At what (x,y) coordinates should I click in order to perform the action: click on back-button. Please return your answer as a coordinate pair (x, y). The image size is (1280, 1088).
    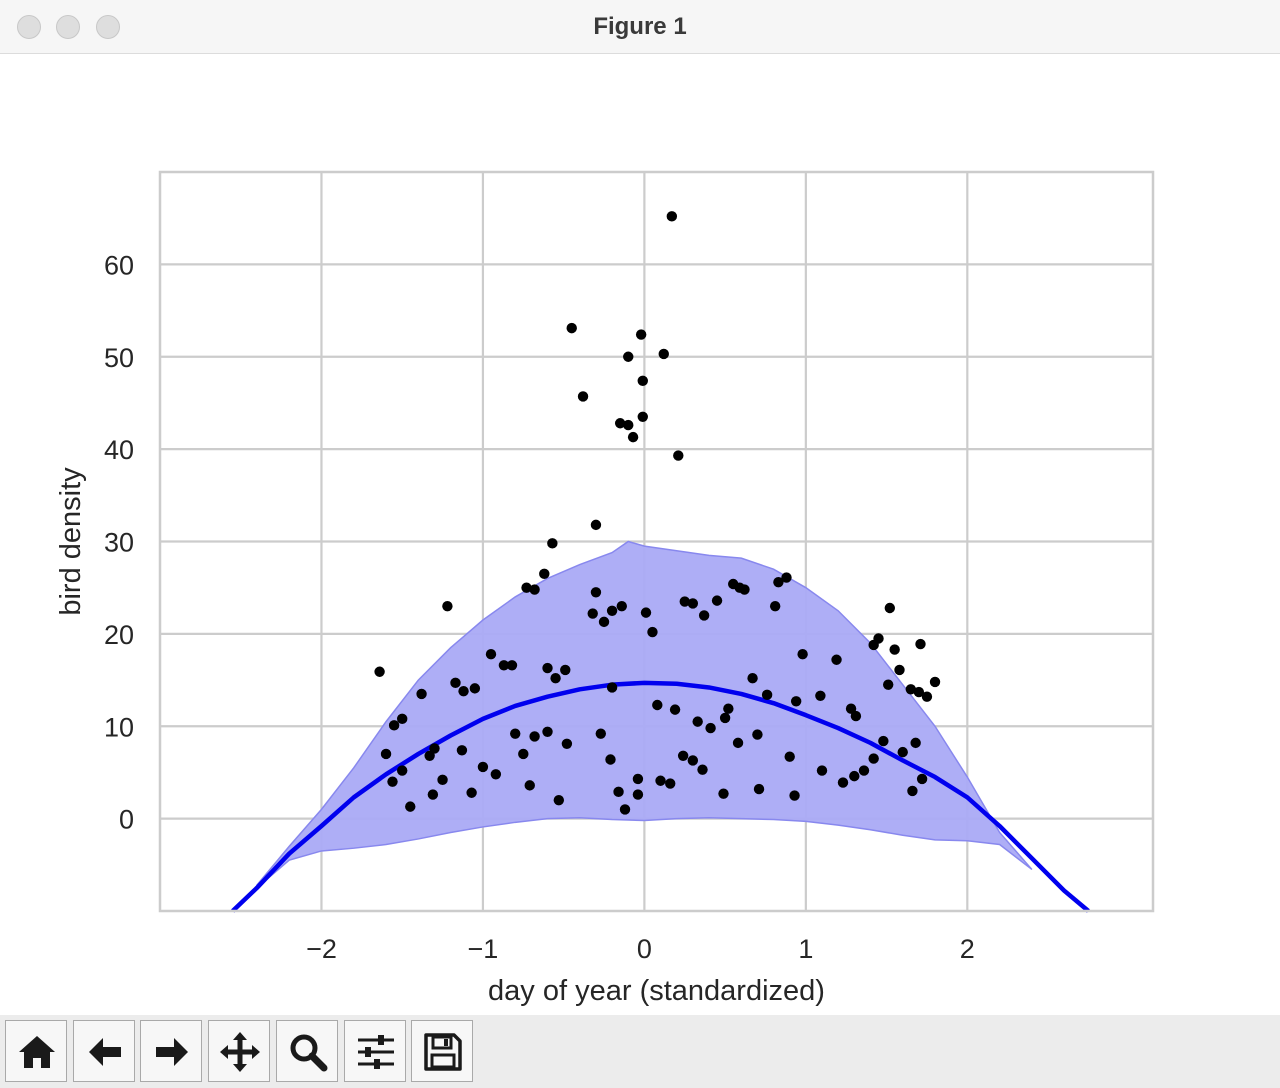
    Looking at the image, I should click on (104, 1051).